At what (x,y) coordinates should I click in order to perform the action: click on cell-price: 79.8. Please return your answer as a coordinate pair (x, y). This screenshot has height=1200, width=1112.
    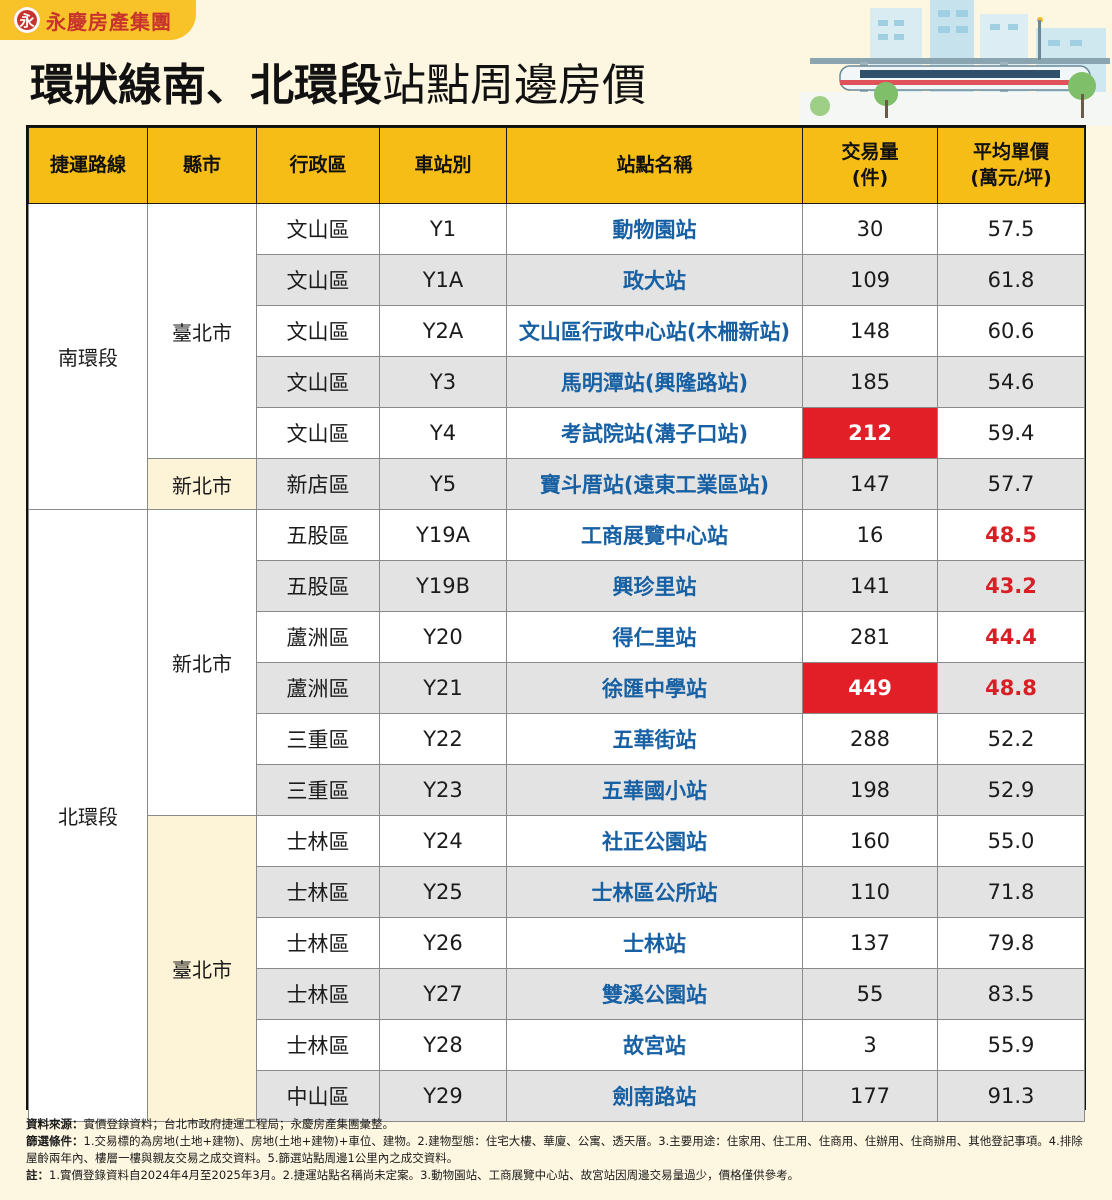
    Looking at the image, I should click on (1011, 943).